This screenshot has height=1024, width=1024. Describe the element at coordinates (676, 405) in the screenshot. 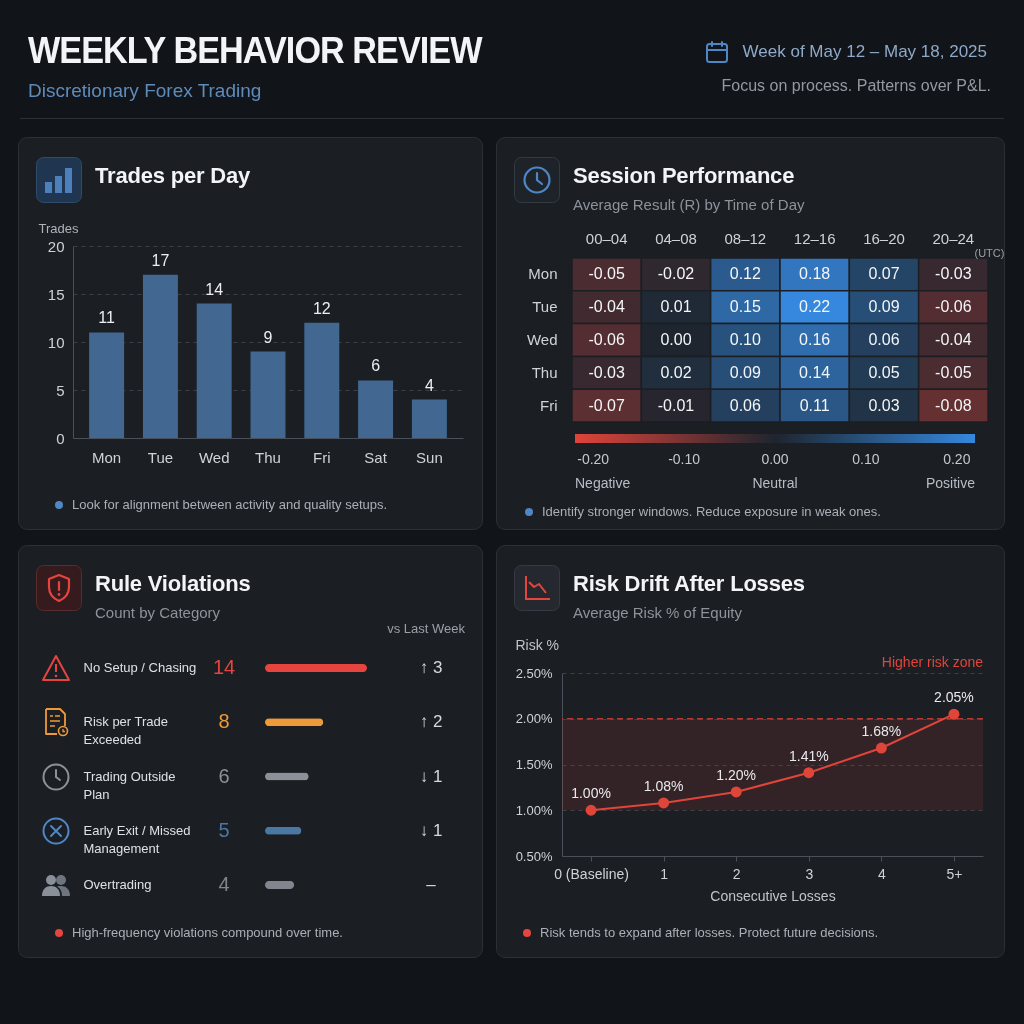

I see `data-label: -0.01` at that location.